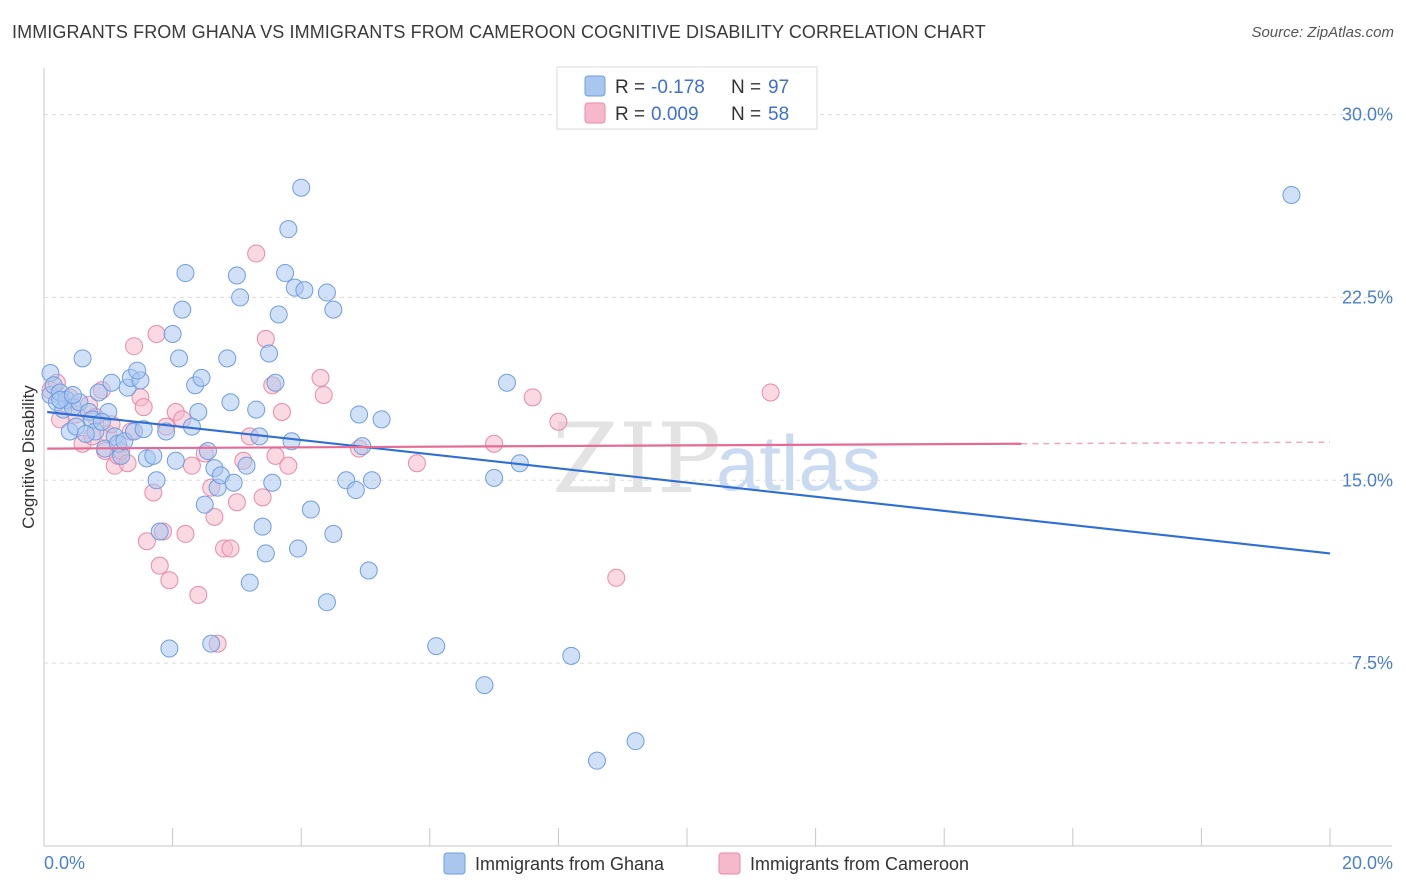  Describe the element at coordinates (1367, 389) in the screenshot. I see `y-tick-labels: 7.5% 15.0% 22.5% 30.0%` at that location.